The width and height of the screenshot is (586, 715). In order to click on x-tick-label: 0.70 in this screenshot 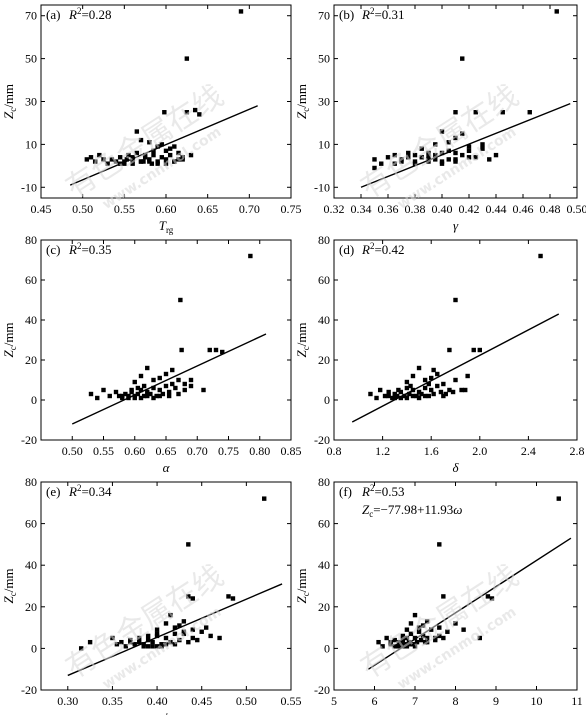, I will do `click(249, 209)`.